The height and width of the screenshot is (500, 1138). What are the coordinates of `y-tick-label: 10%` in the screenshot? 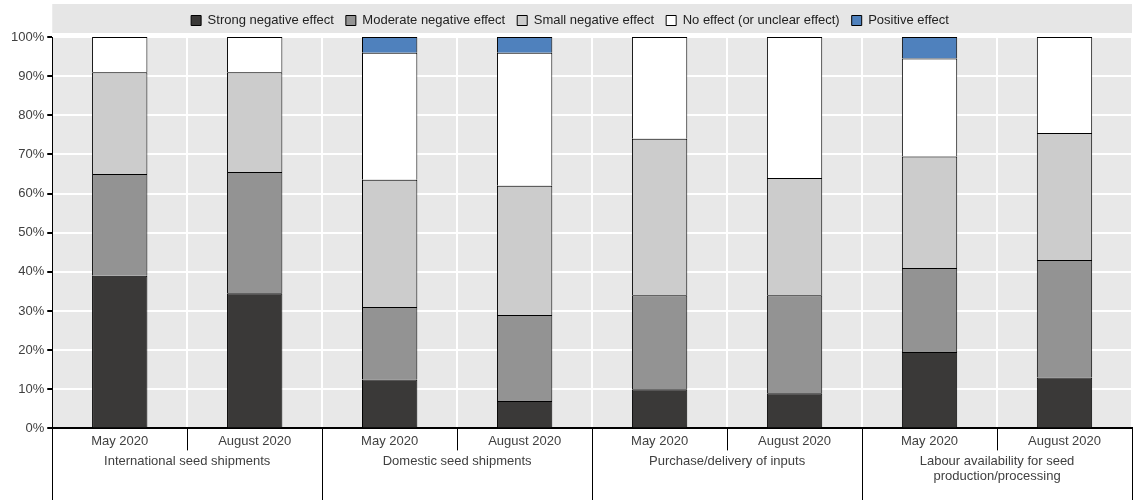 It's located at (31, 388).